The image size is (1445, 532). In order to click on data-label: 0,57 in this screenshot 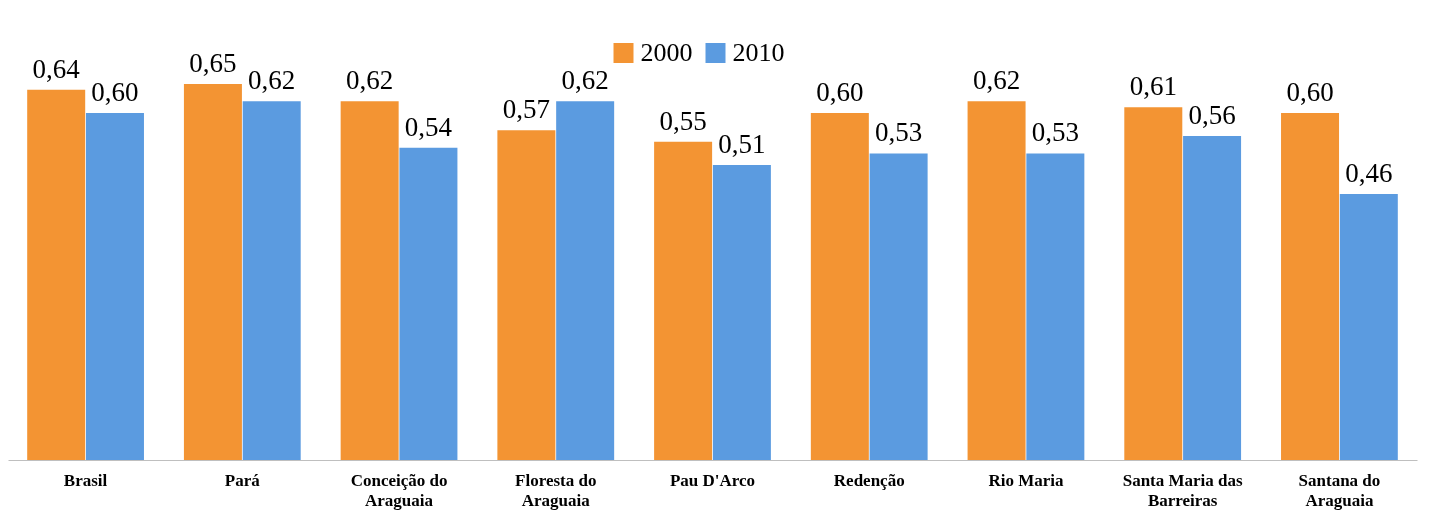, I will do `click(526, 109)`.